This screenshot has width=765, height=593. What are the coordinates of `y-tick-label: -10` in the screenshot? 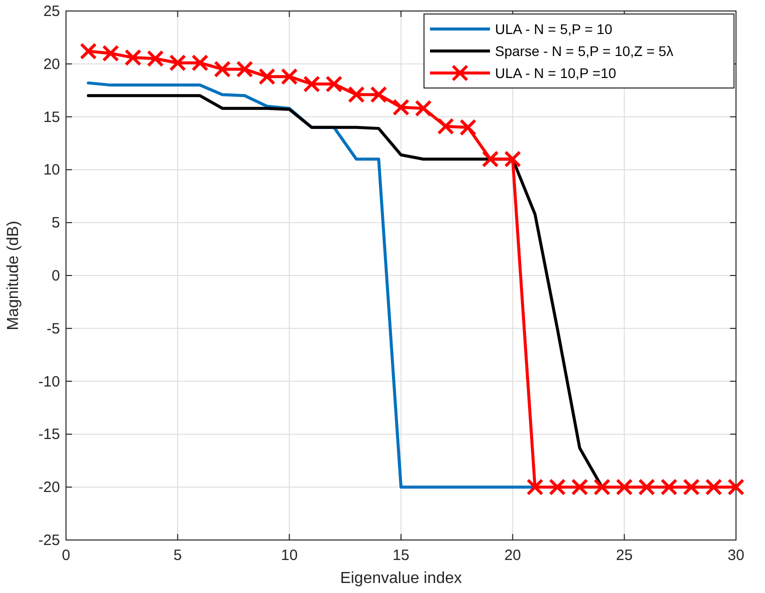 It's located at (49, 381).